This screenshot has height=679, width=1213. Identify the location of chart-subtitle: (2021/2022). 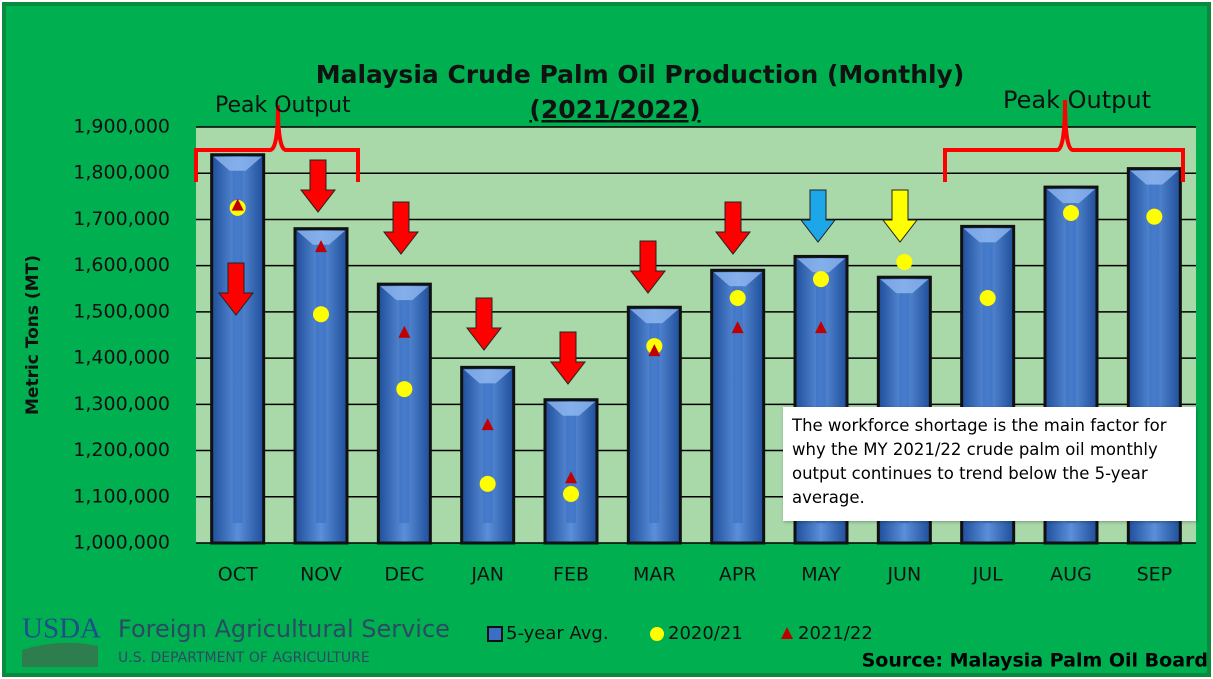
(614, 109).